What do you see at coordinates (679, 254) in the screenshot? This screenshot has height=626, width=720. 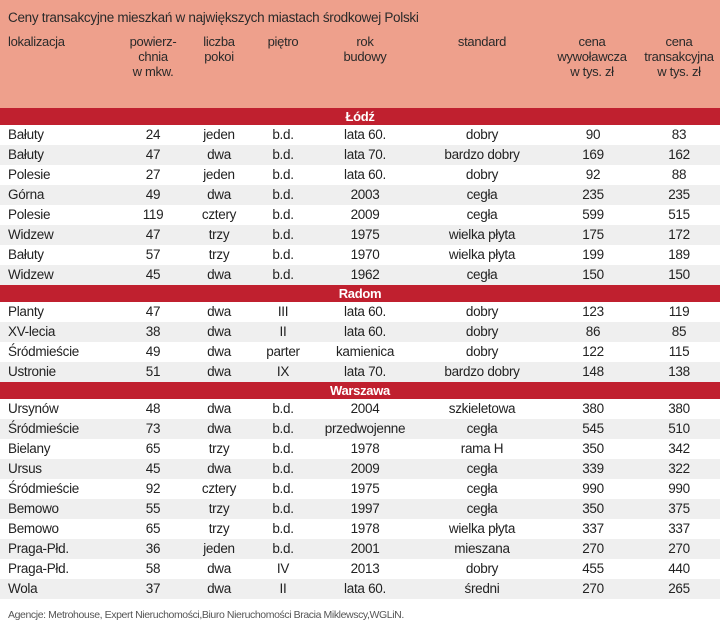 I see `cell-transaction-price: 189` at bounding box center [679, 254].